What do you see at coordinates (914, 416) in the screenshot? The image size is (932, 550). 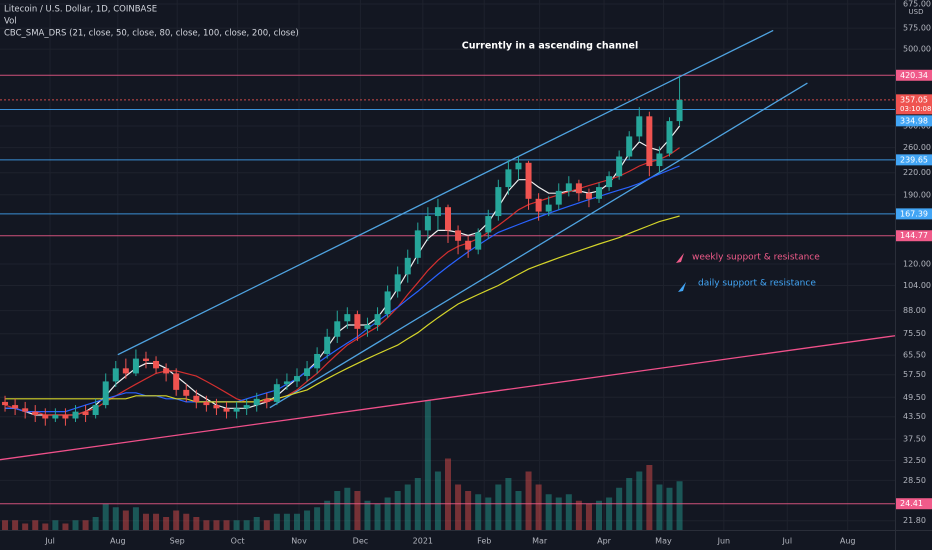 I see `y-tick-label: 43.50` at bounding box center [914, 416].